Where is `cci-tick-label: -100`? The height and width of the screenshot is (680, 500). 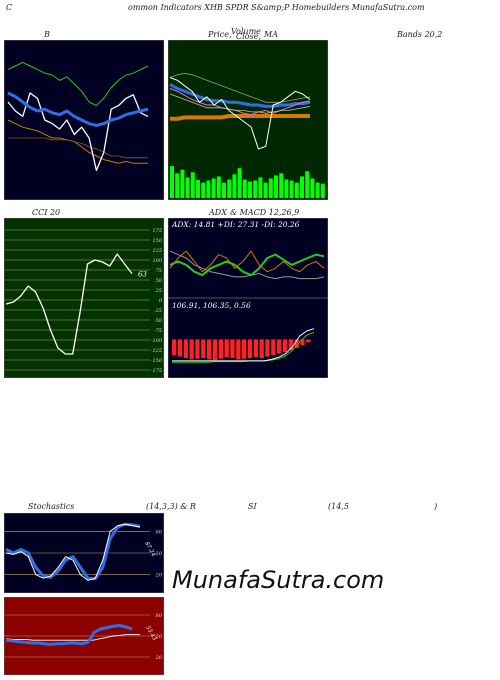
cci-tick-label: -100 is located at coordinates (157, 341).